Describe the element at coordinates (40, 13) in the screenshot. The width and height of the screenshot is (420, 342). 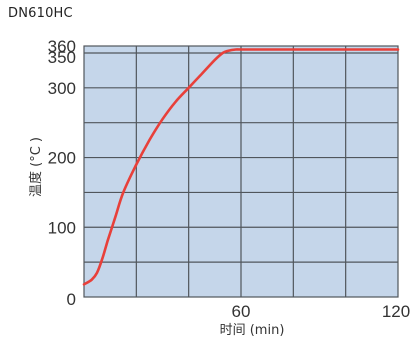
I see `model-label: DN610HC` at that location.